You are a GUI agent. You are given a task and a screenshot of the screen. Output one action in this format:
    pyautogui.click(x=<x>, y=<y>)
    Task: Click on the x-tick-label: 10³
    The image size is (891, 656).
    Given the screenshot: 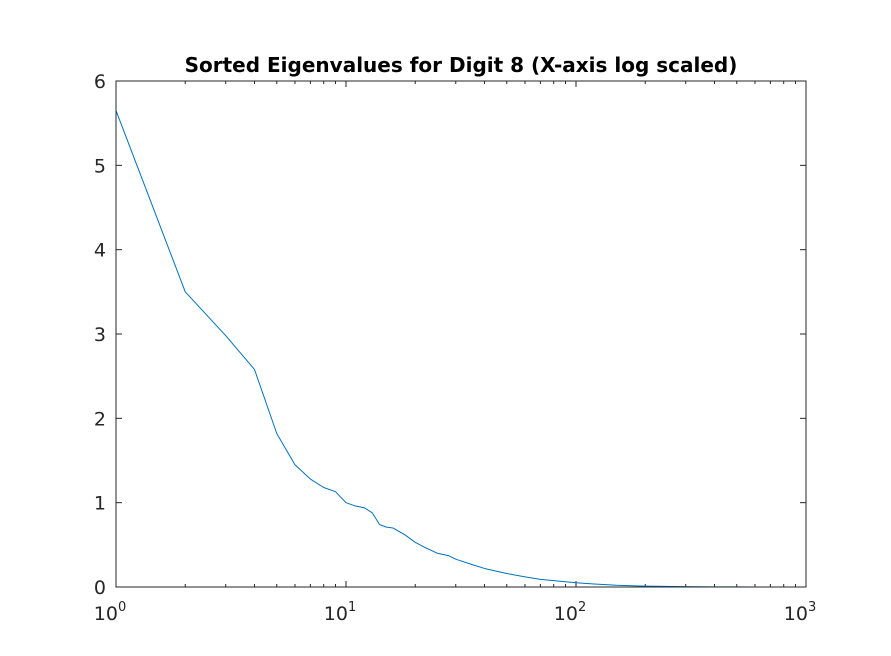 What is the action you would take?
    pyautogui.click(x=800, y=612)
    